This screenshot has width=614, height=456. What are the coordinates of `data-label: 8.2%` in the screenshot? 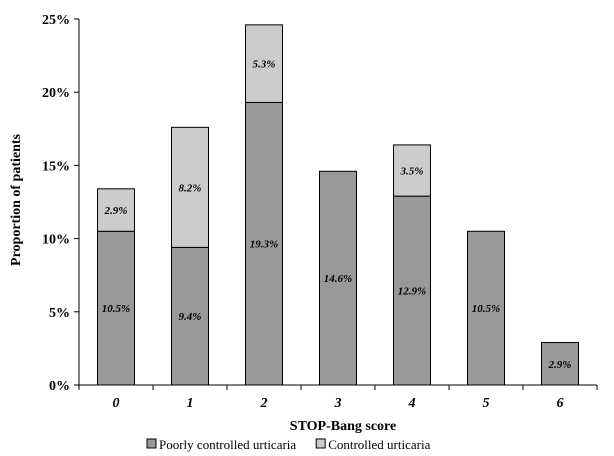 It's located at (190, 188).